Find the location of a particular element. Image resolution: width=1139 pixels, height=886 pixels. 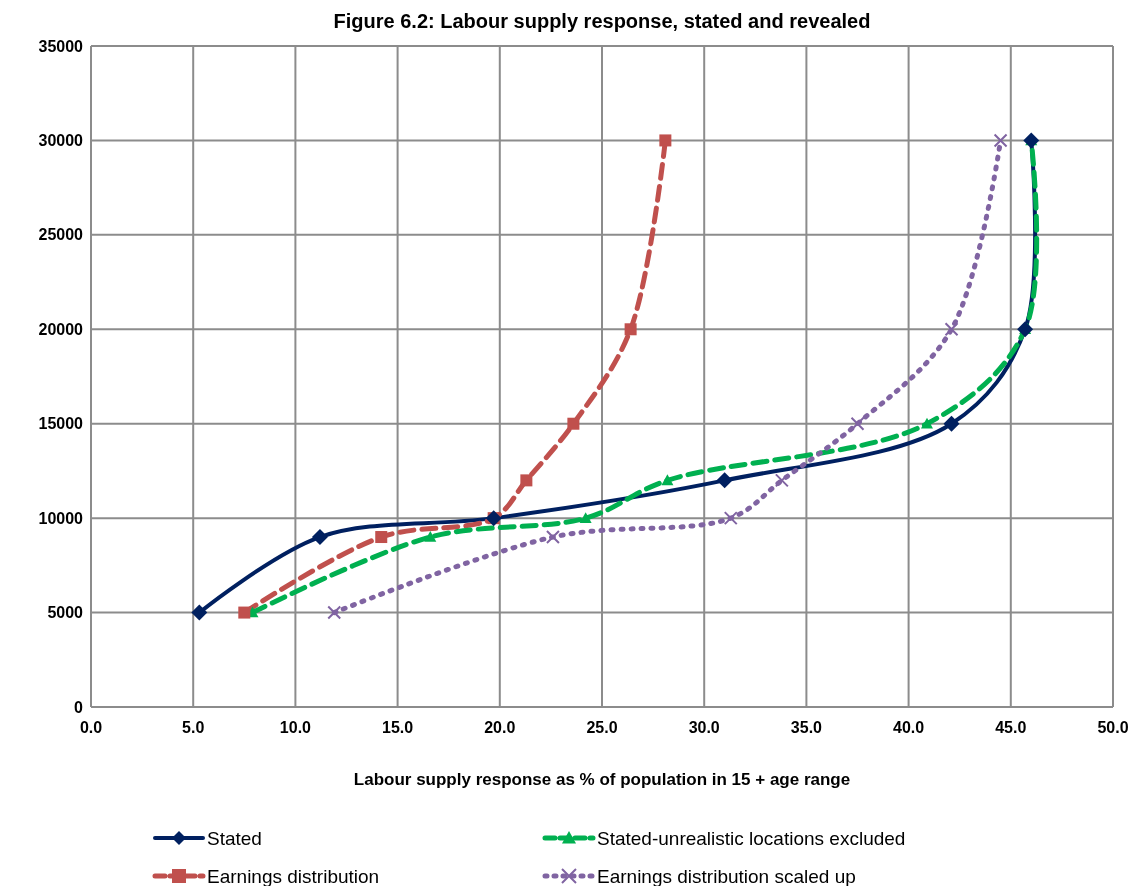

y-tick-label: 5000 is located at coordinates (65, 613).